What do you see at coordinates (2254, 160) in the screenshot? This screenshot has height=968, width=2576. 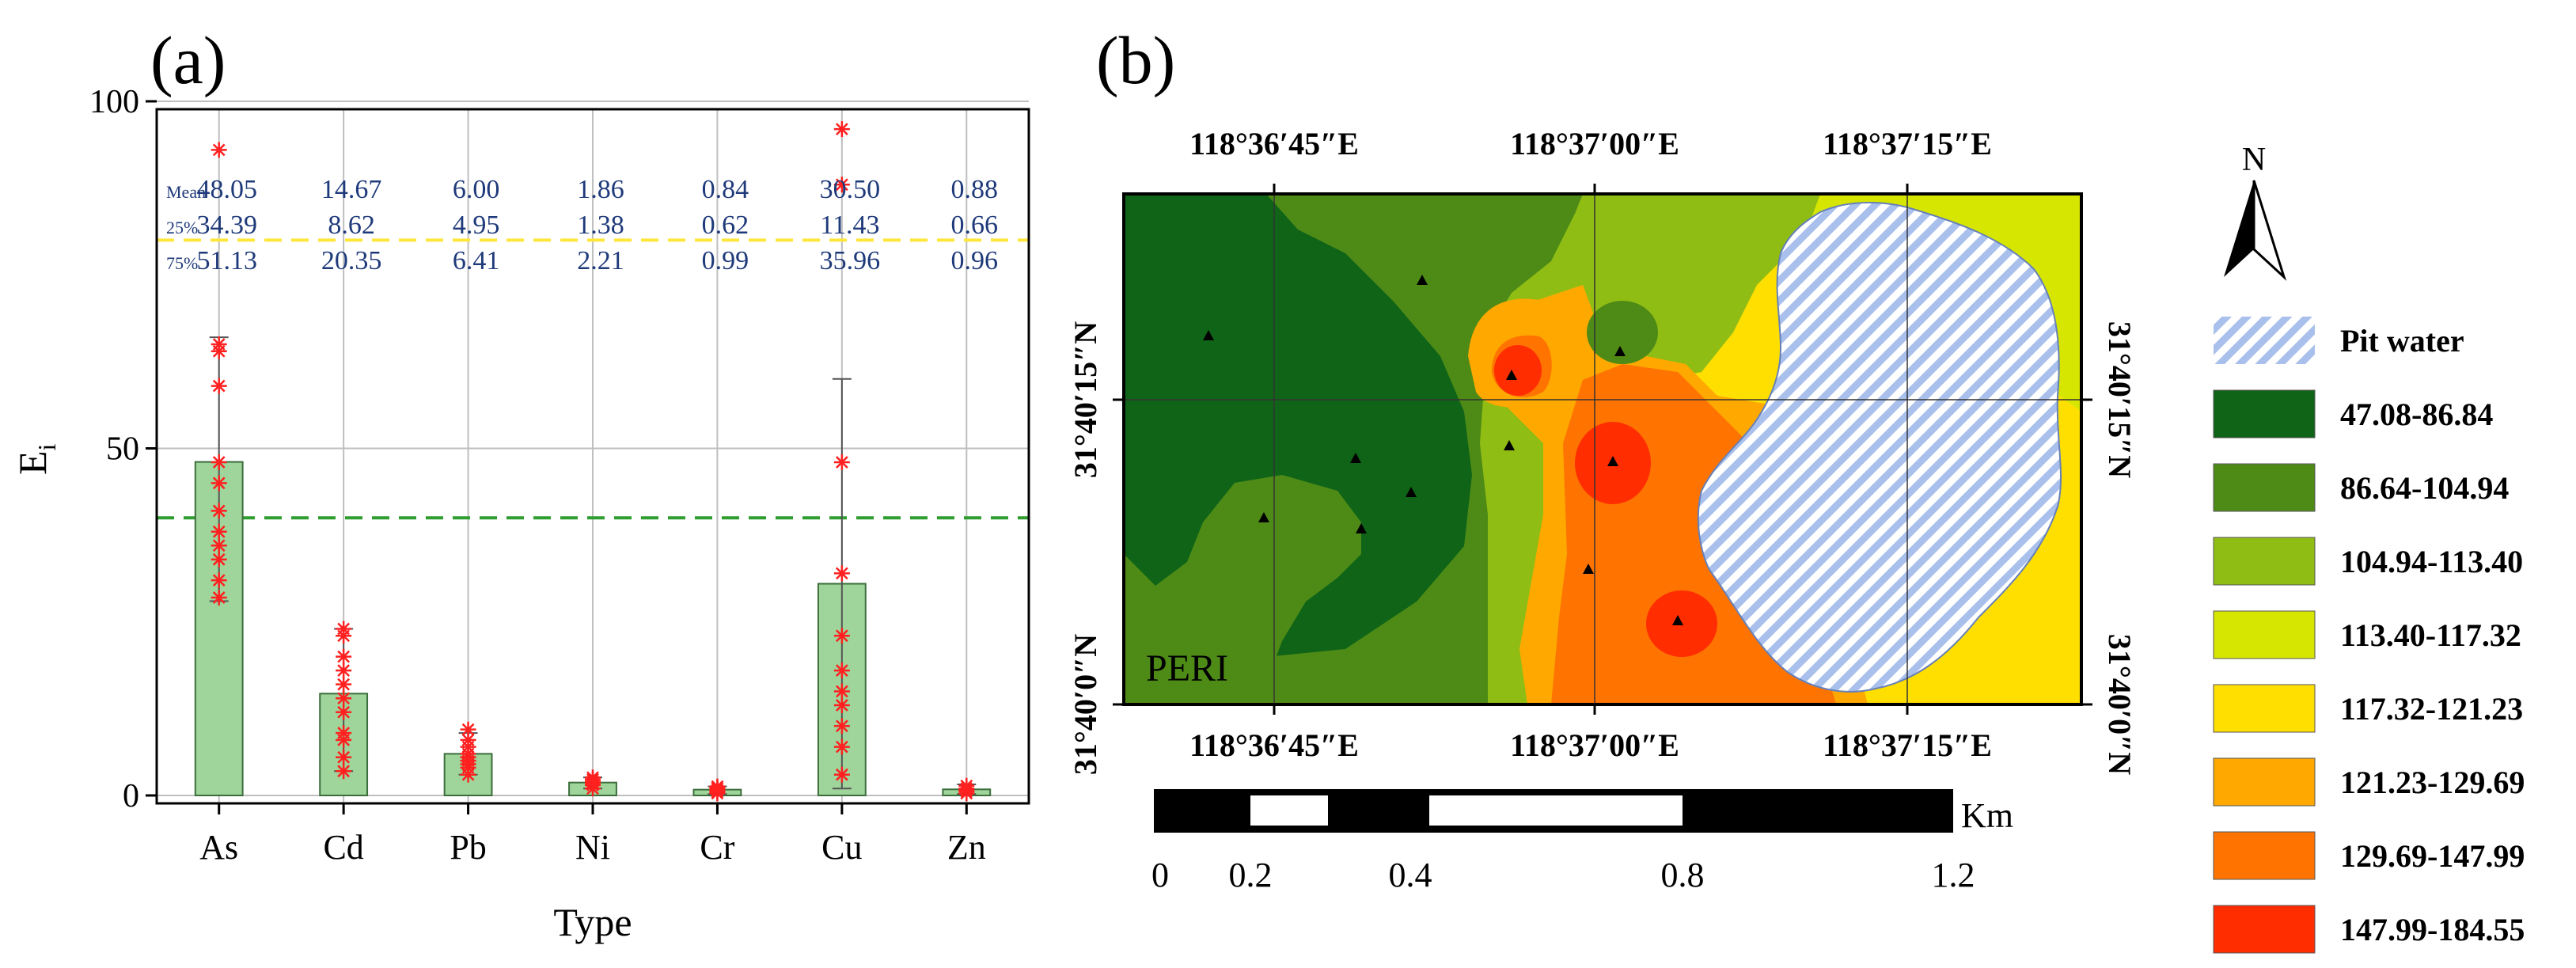 I see `north-label: N` at bounding box center [2254, 160].